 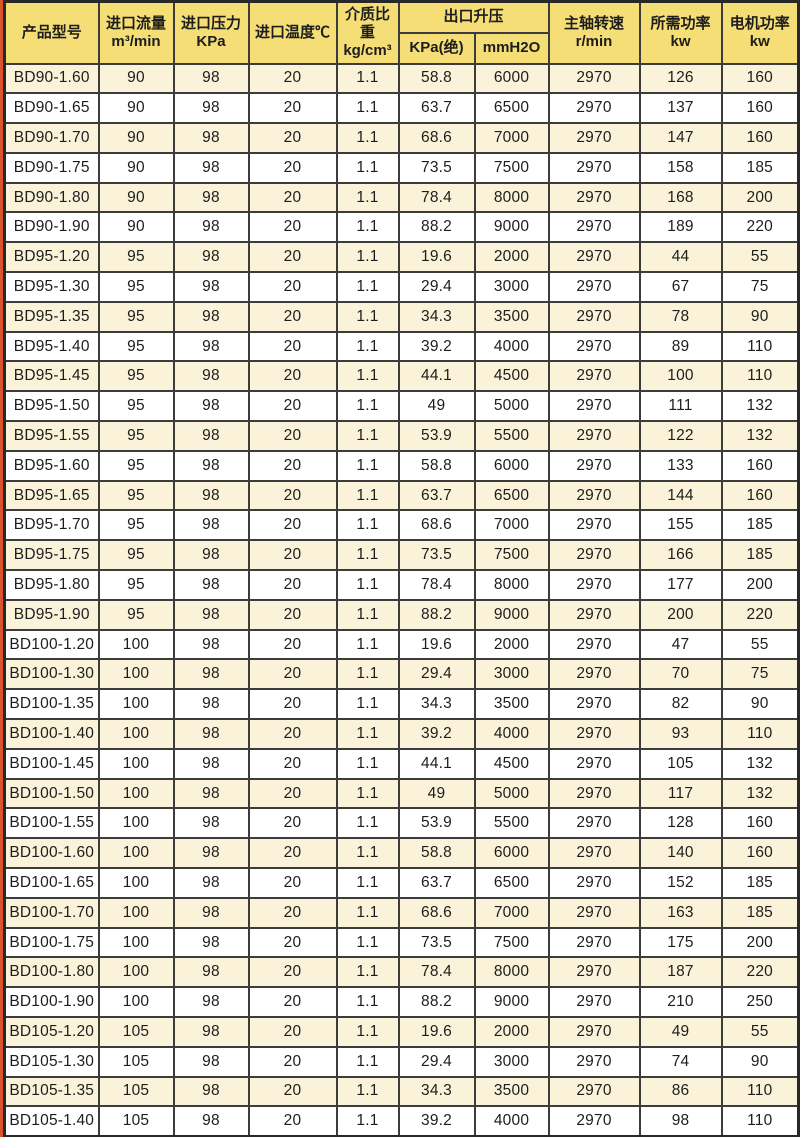 I want to click on cell-outlet-kpa: 44.1, so click(x=436, y=763).